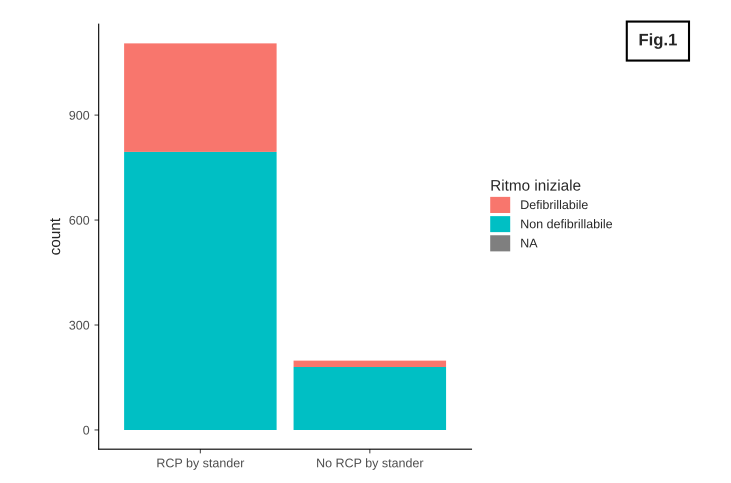  What do you see at coordinates (86, 430) in the screenshot?
I see `y-tick-label: 0` at bounding box center [86, 430].